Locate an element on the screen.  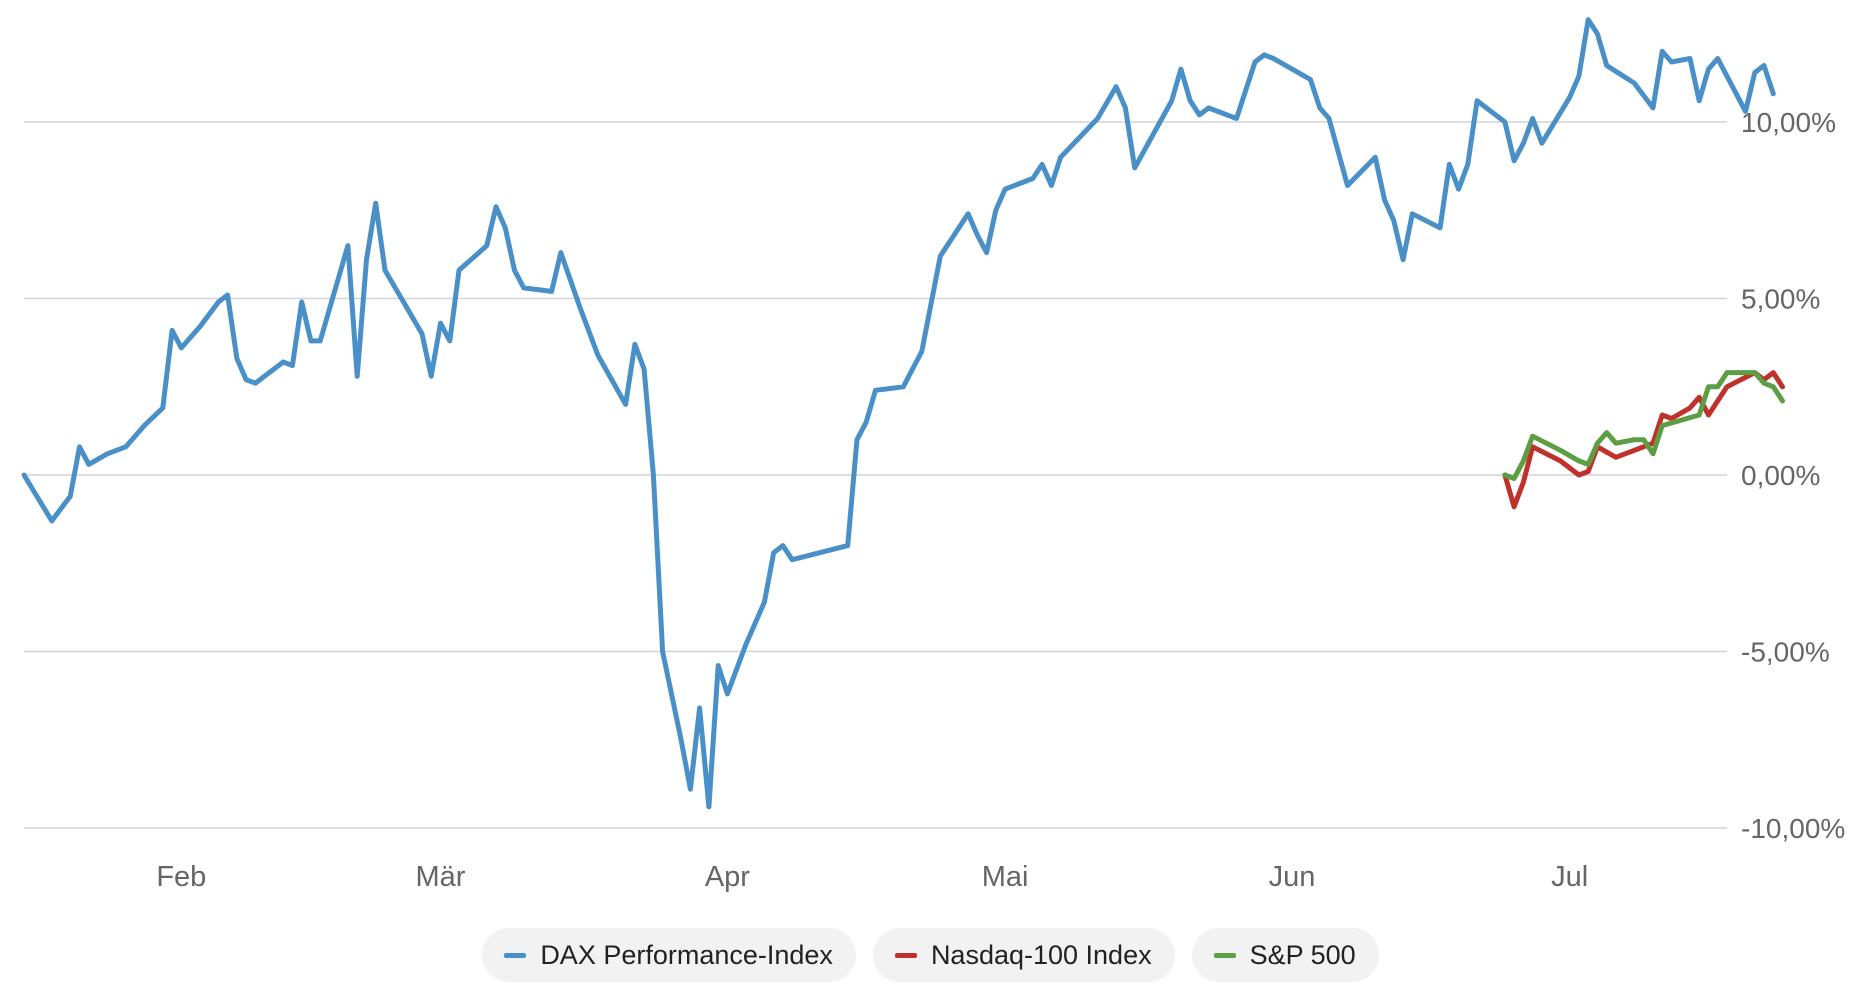
legend-swatch-nasdaq is located at coordinates (905, 955).